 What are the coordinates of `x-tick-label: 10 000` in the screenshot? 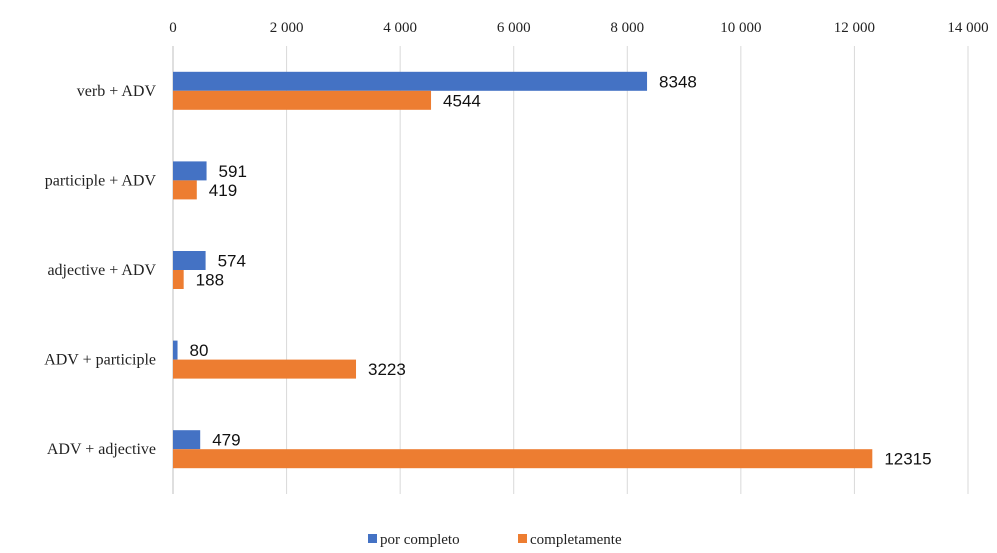 It's located at (740, 28).